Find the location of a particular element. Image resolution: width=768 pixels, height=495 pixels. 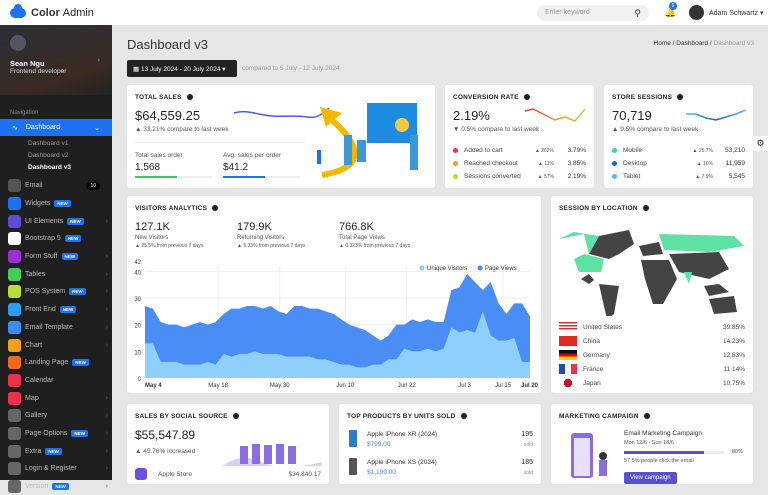

search-icon: ⚲ is located at coordinates (637, 13).